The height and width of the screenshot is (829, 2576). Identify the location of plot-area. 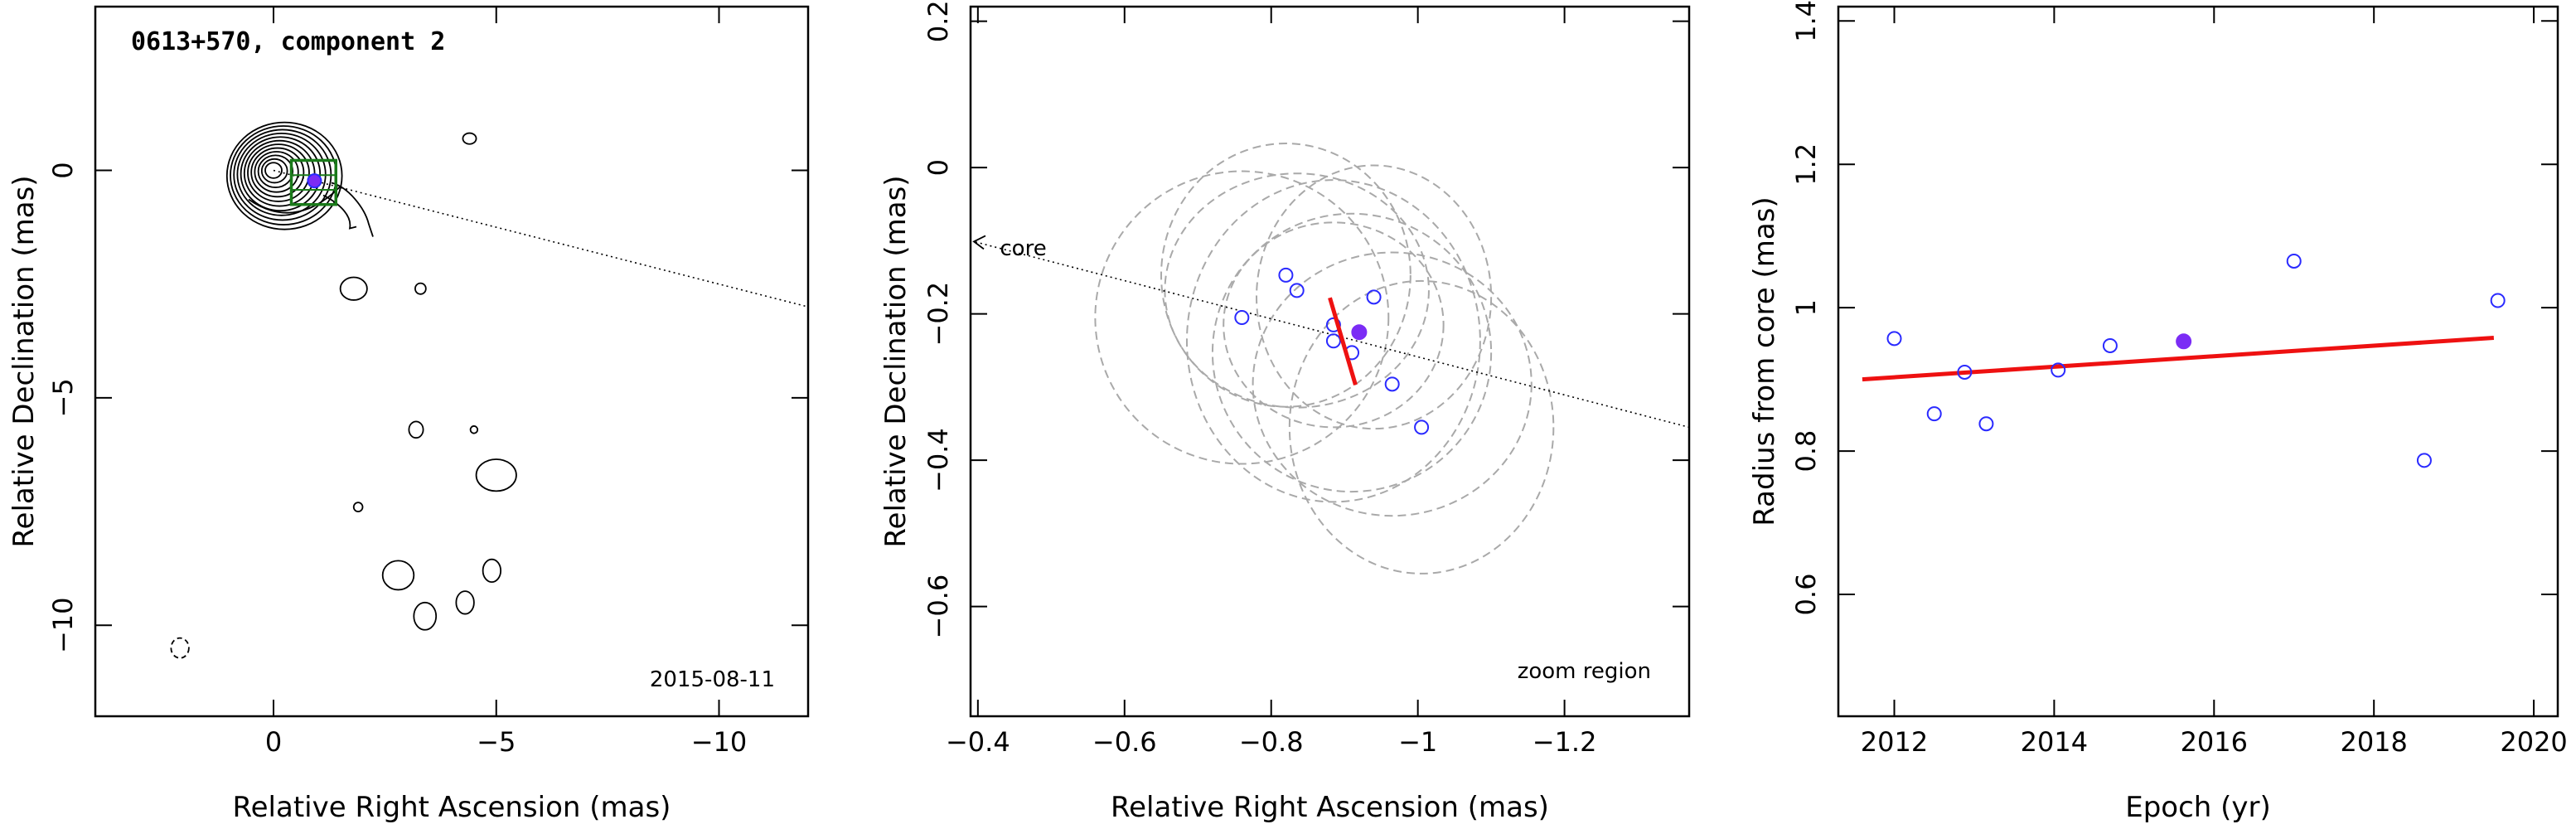
(1330, 358).